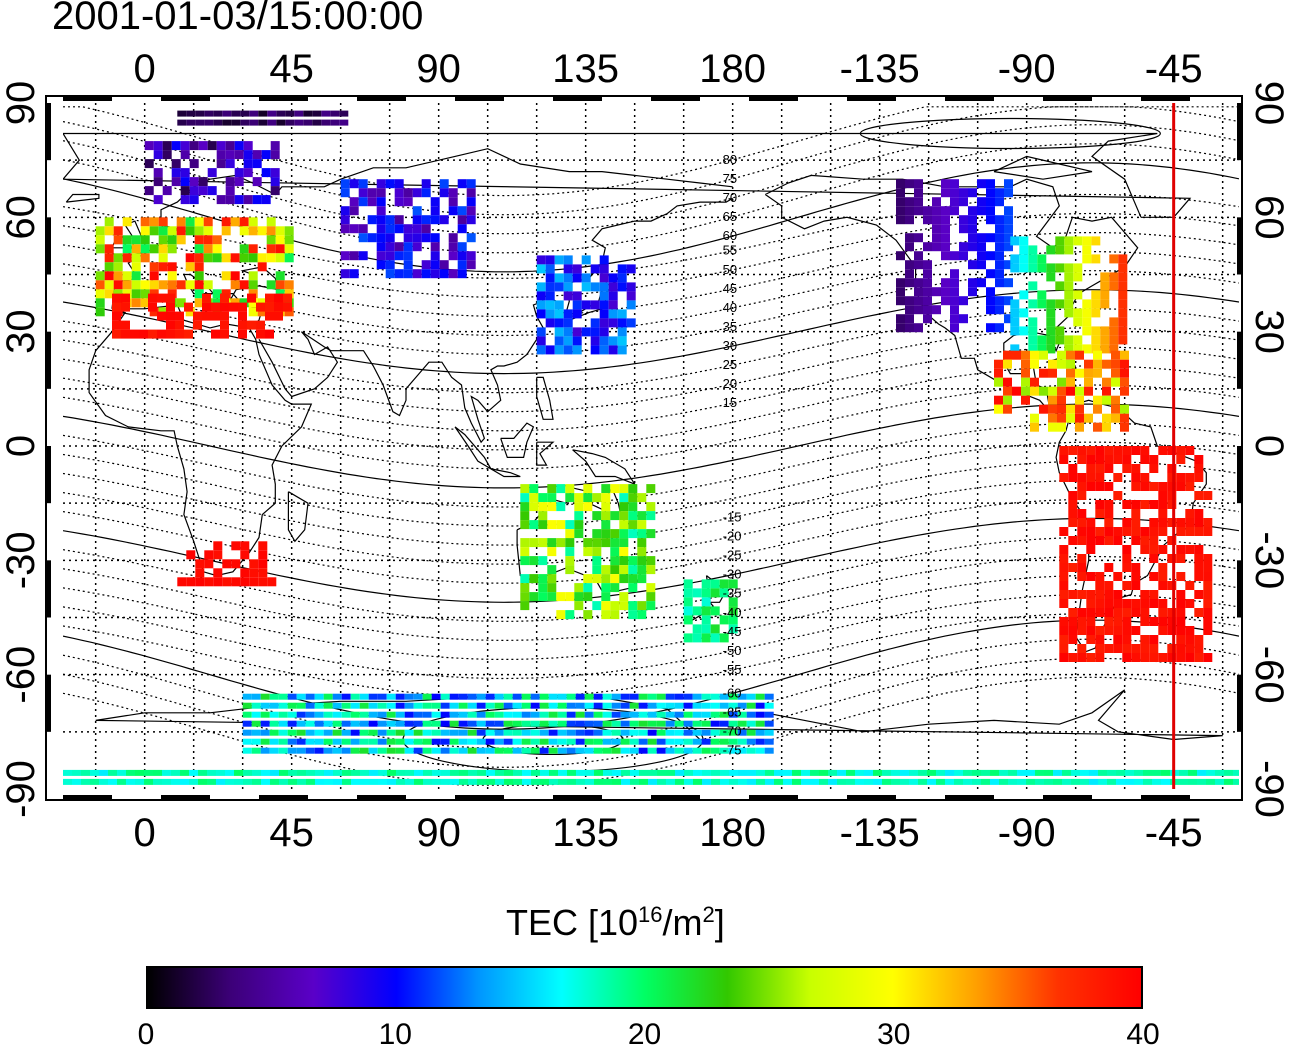  I want to click on scale-bar-right, so click(1239, 360).